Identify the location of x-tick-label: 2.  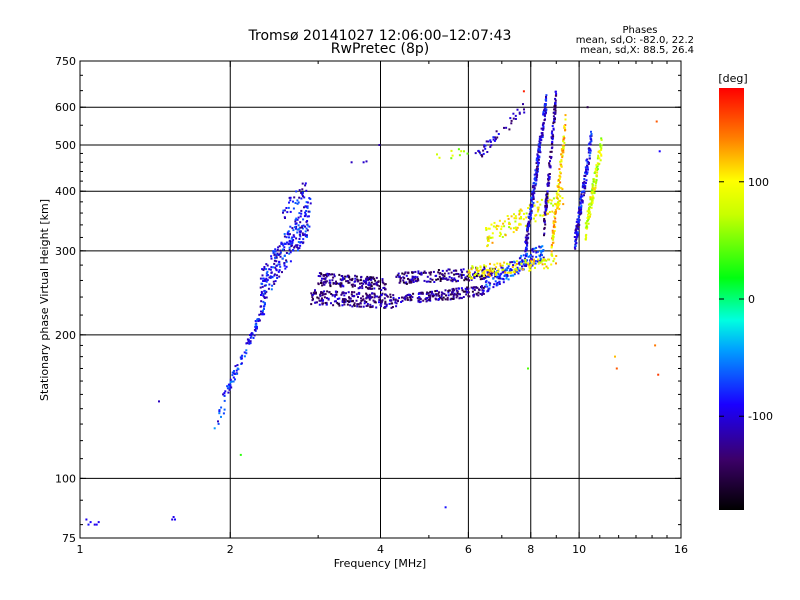
(230, 549).